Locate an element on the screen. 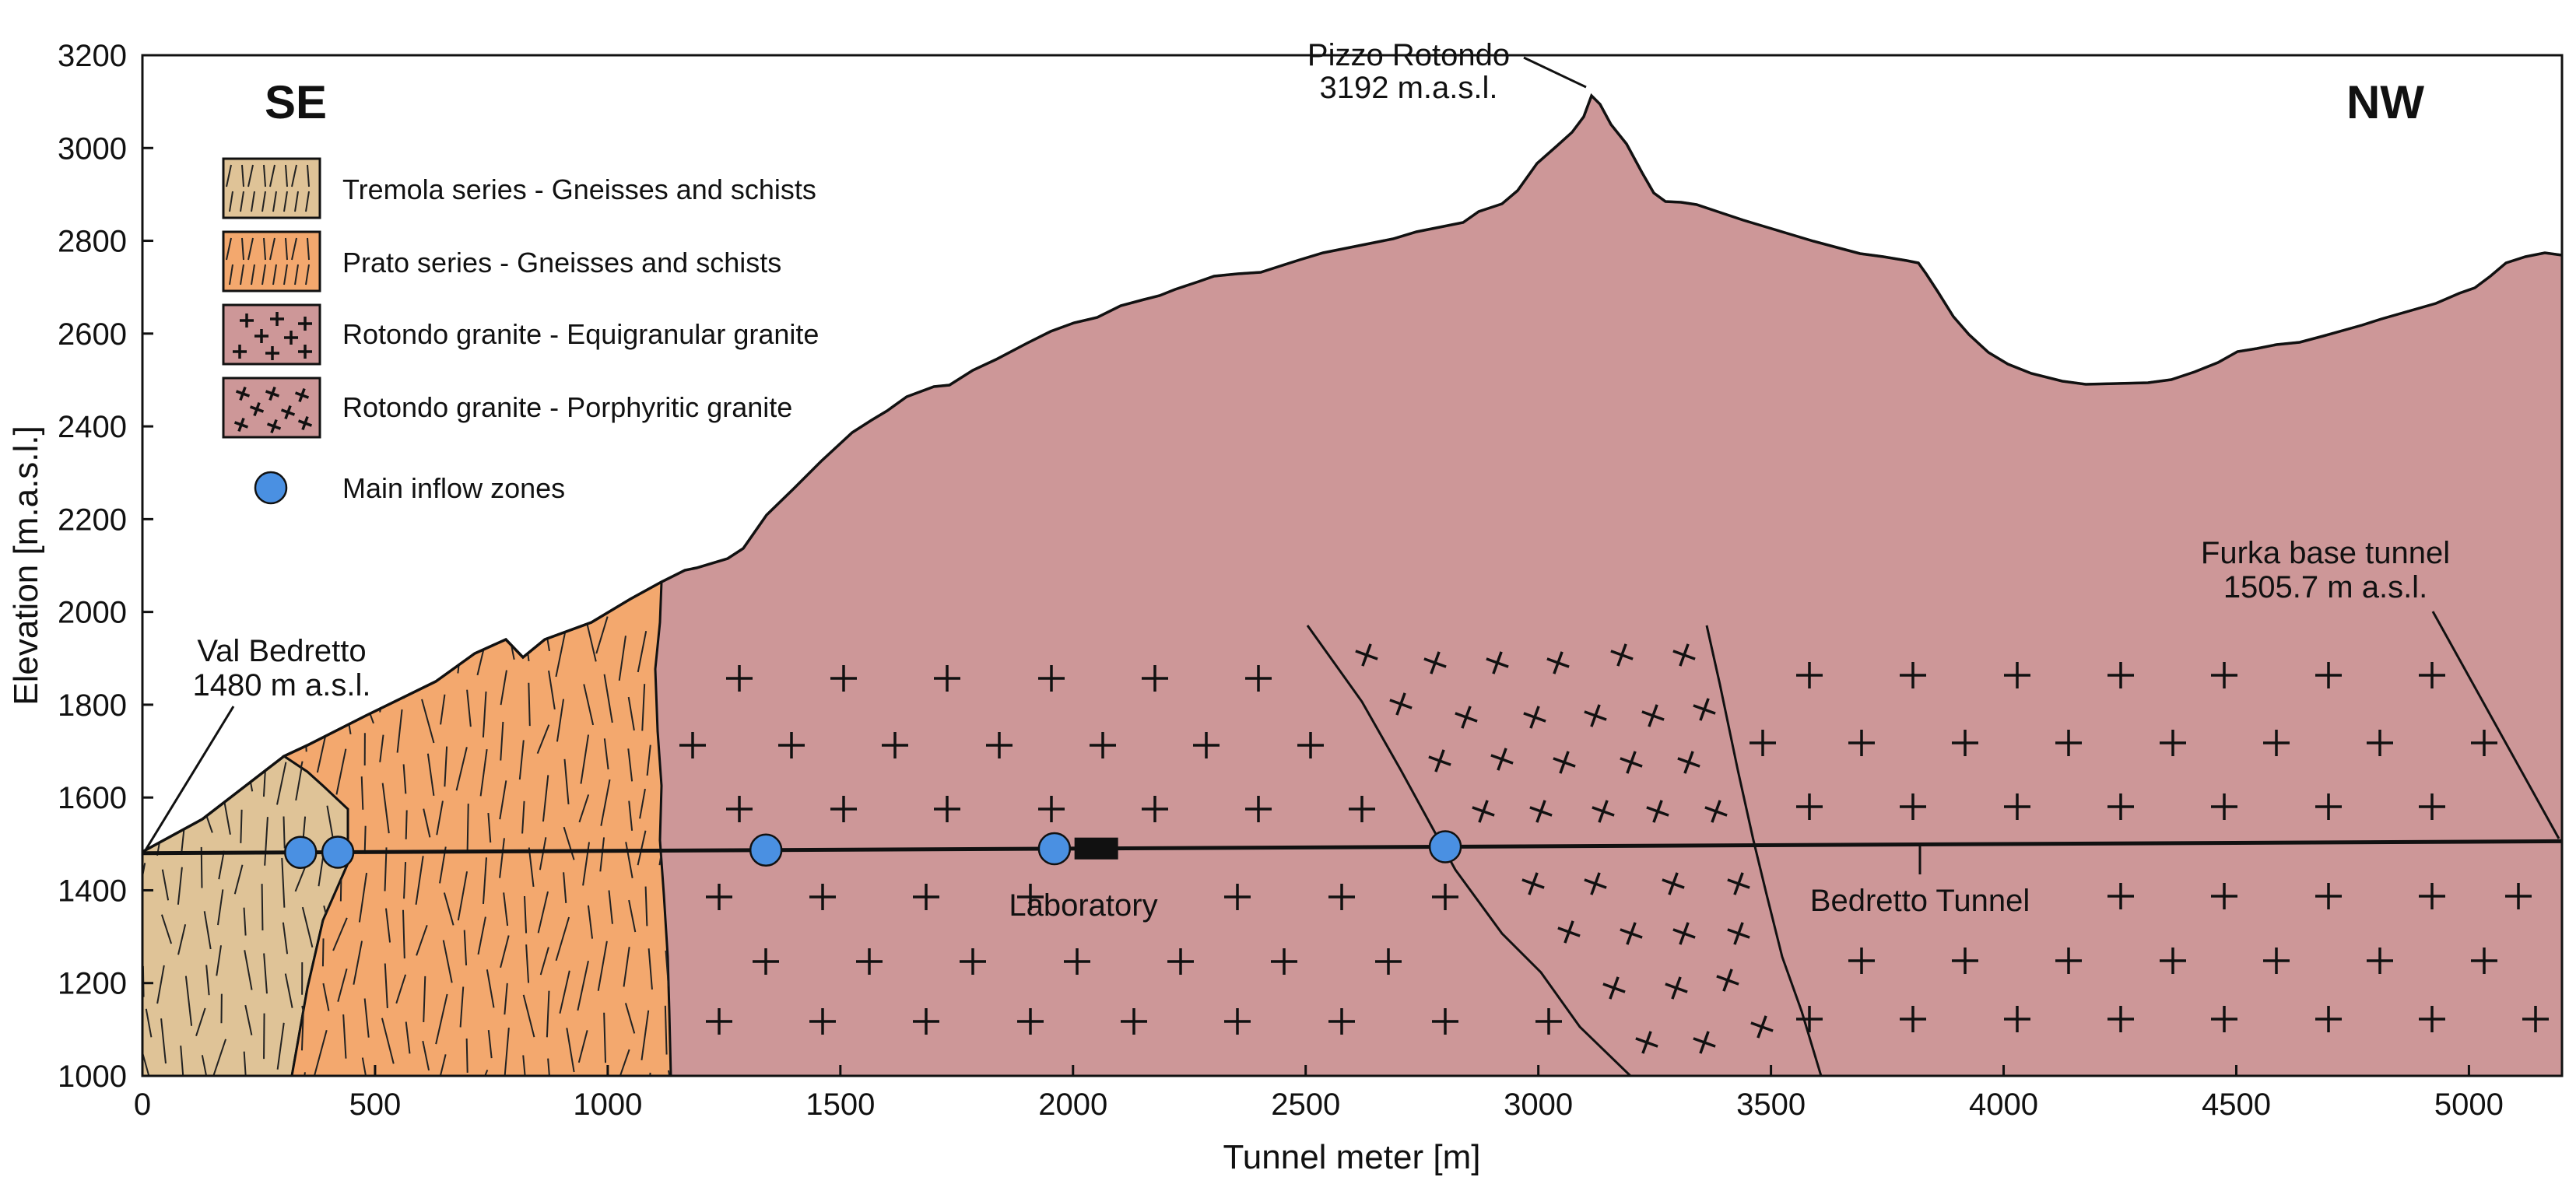  legend-item-equigranular: Rotondo granite - Equigranular granite is located at coordinates (521, 334).